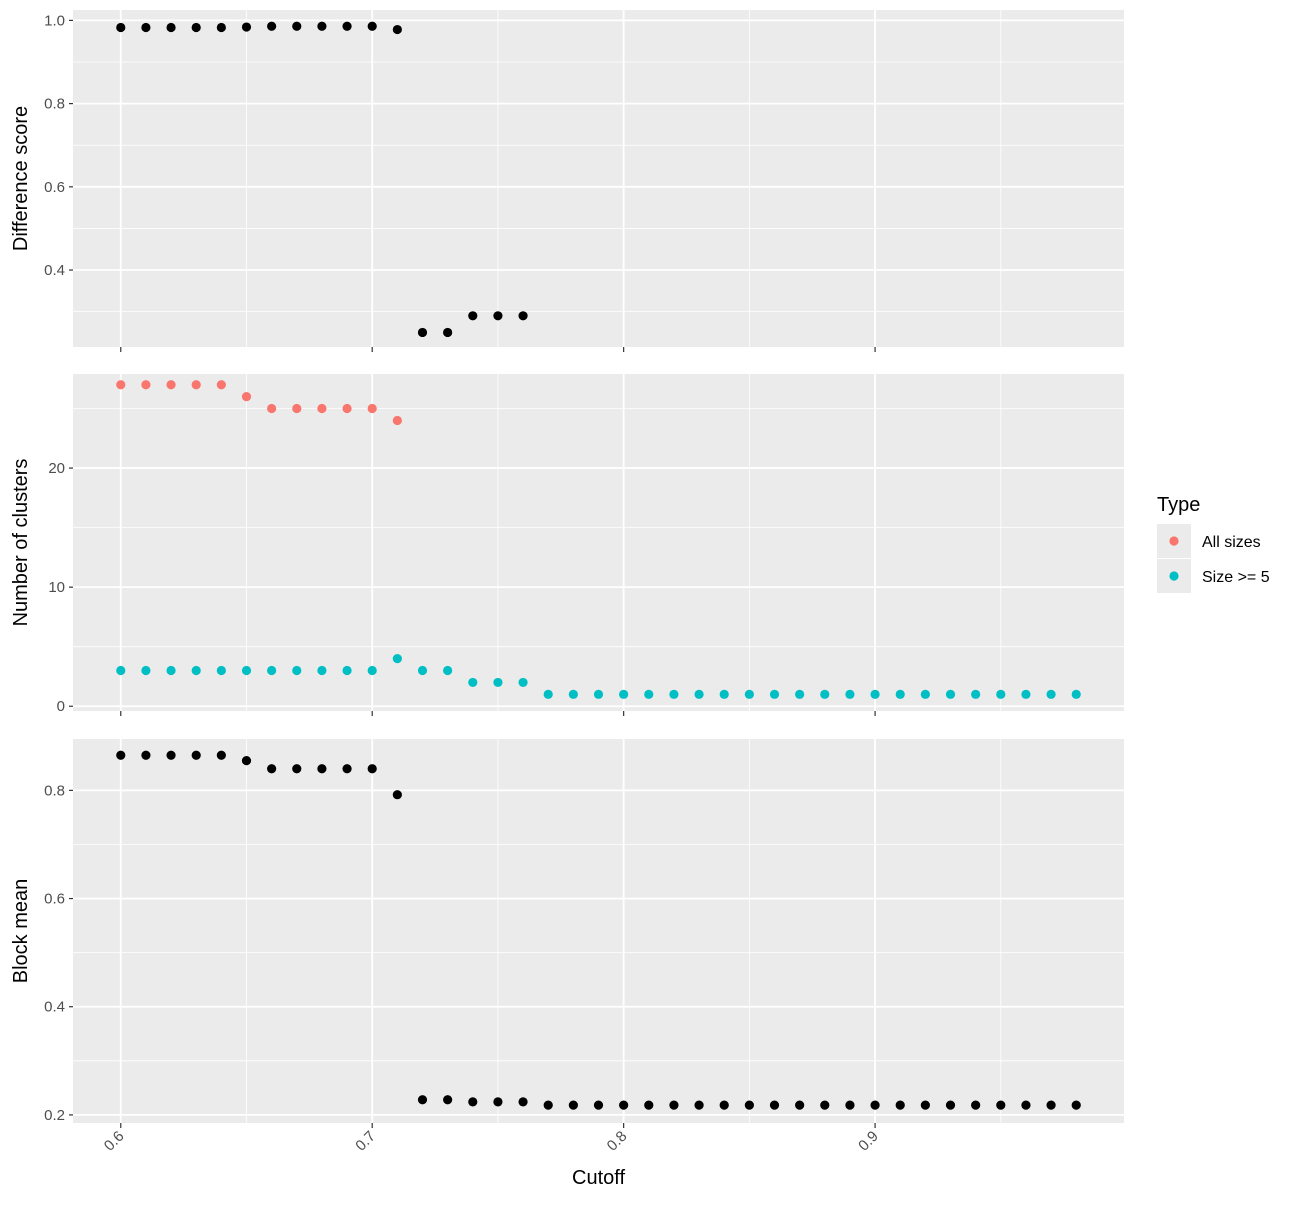  I want to click on legend-label: Size >= 5, so click(1236, 577).